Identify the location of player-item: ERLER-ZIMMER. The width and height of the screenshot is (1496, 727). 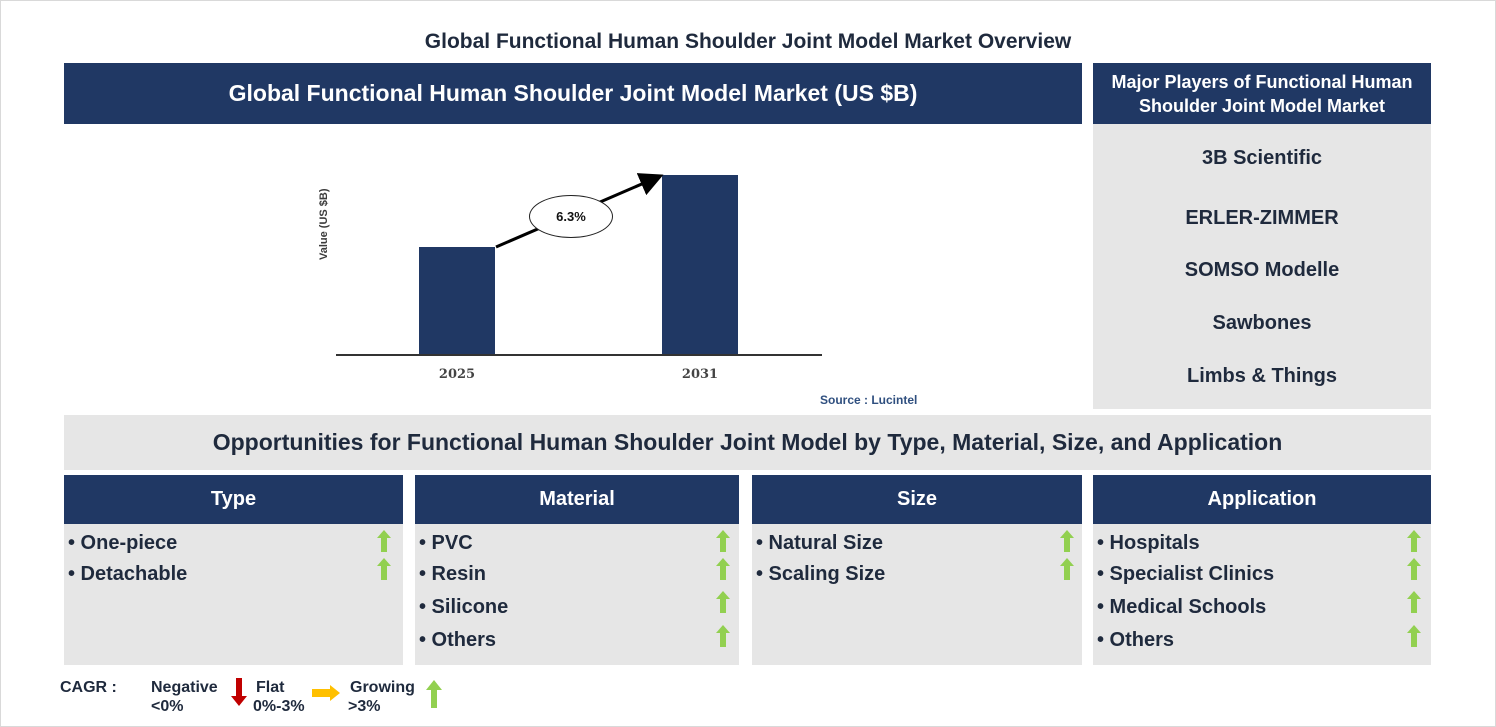
(1262, 218).